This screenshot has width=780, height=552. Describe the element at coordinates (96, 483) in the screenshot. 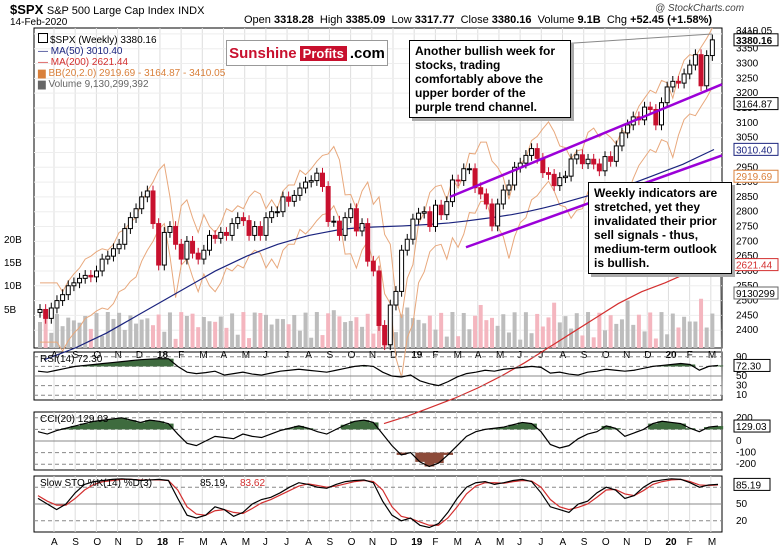

I see `sto-title: Slow STO %K(14) %D(3)` at that location.